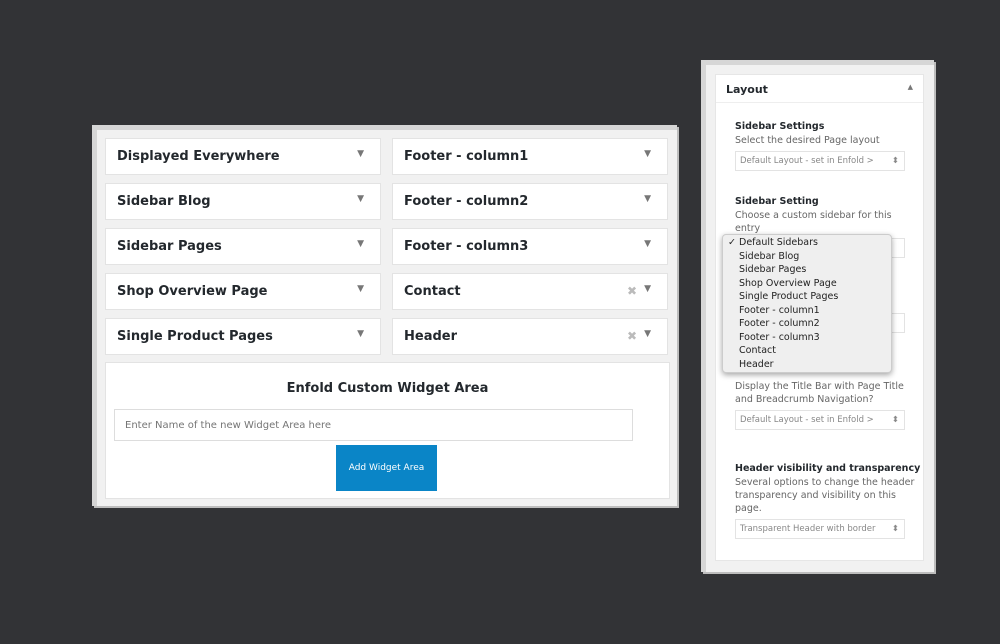 This screenshot has height=644, width=1000. What do you see at coordinates (164, 201) in the screenshot?
I see `widget-area-title: Sidebar Blog` at bounding box center [164, 201].